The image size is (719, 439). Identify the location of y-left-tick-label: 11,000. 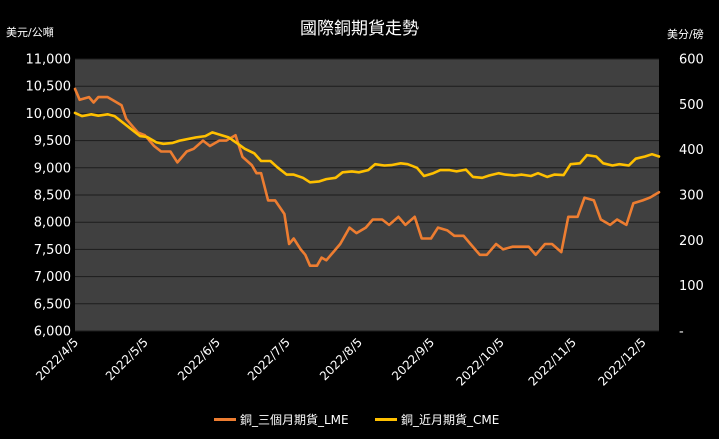
(49, 60).